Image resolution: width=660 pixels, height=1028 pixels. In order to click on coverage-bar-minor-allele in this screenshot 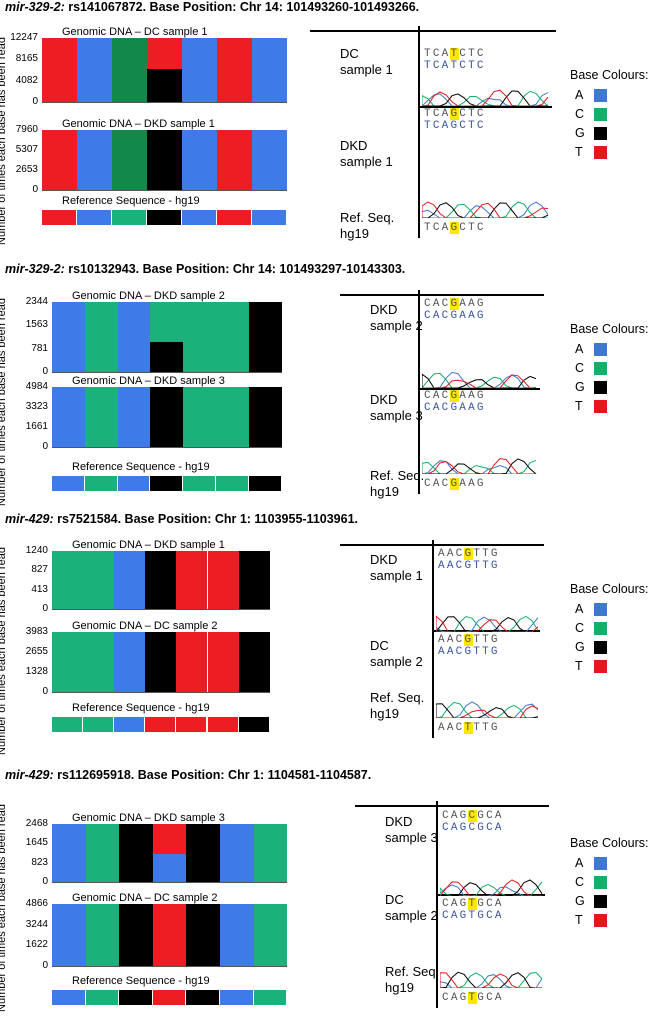, I will do `click(169, 868)`.